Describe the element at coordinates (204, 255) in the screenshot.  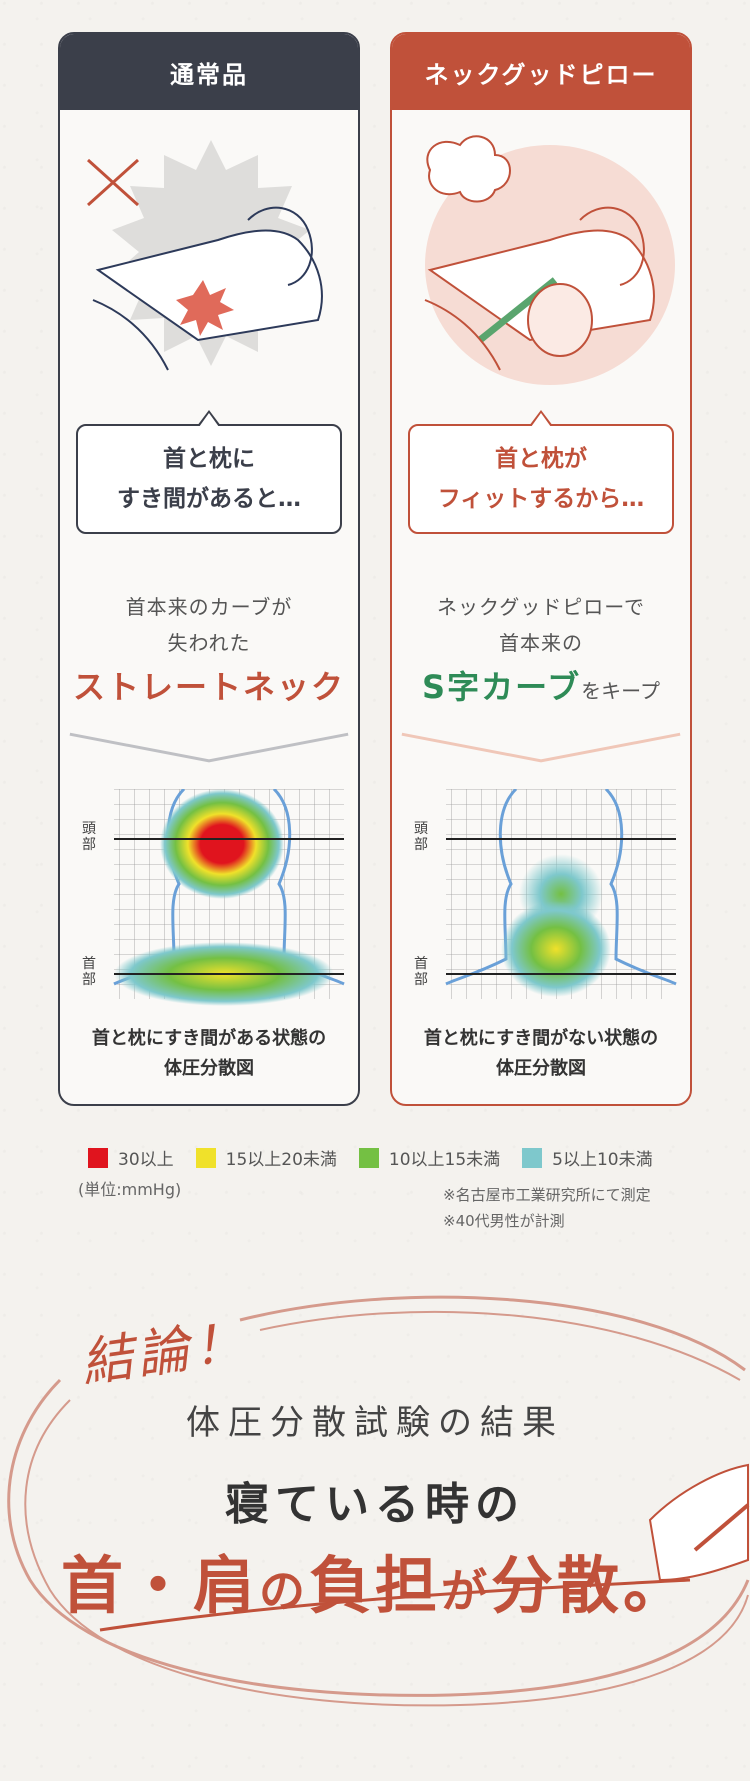
I see `straight-neck-illustration` at that location.